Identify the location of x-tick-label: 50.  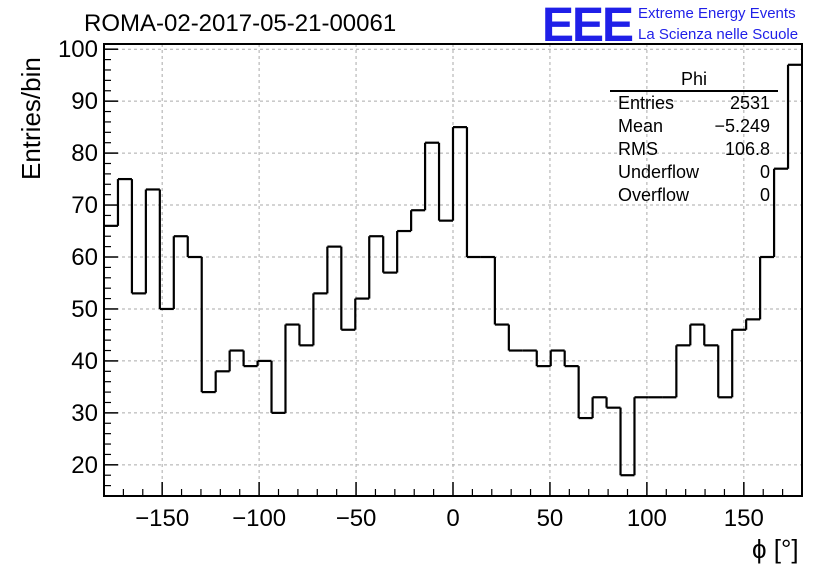
(550, 518).